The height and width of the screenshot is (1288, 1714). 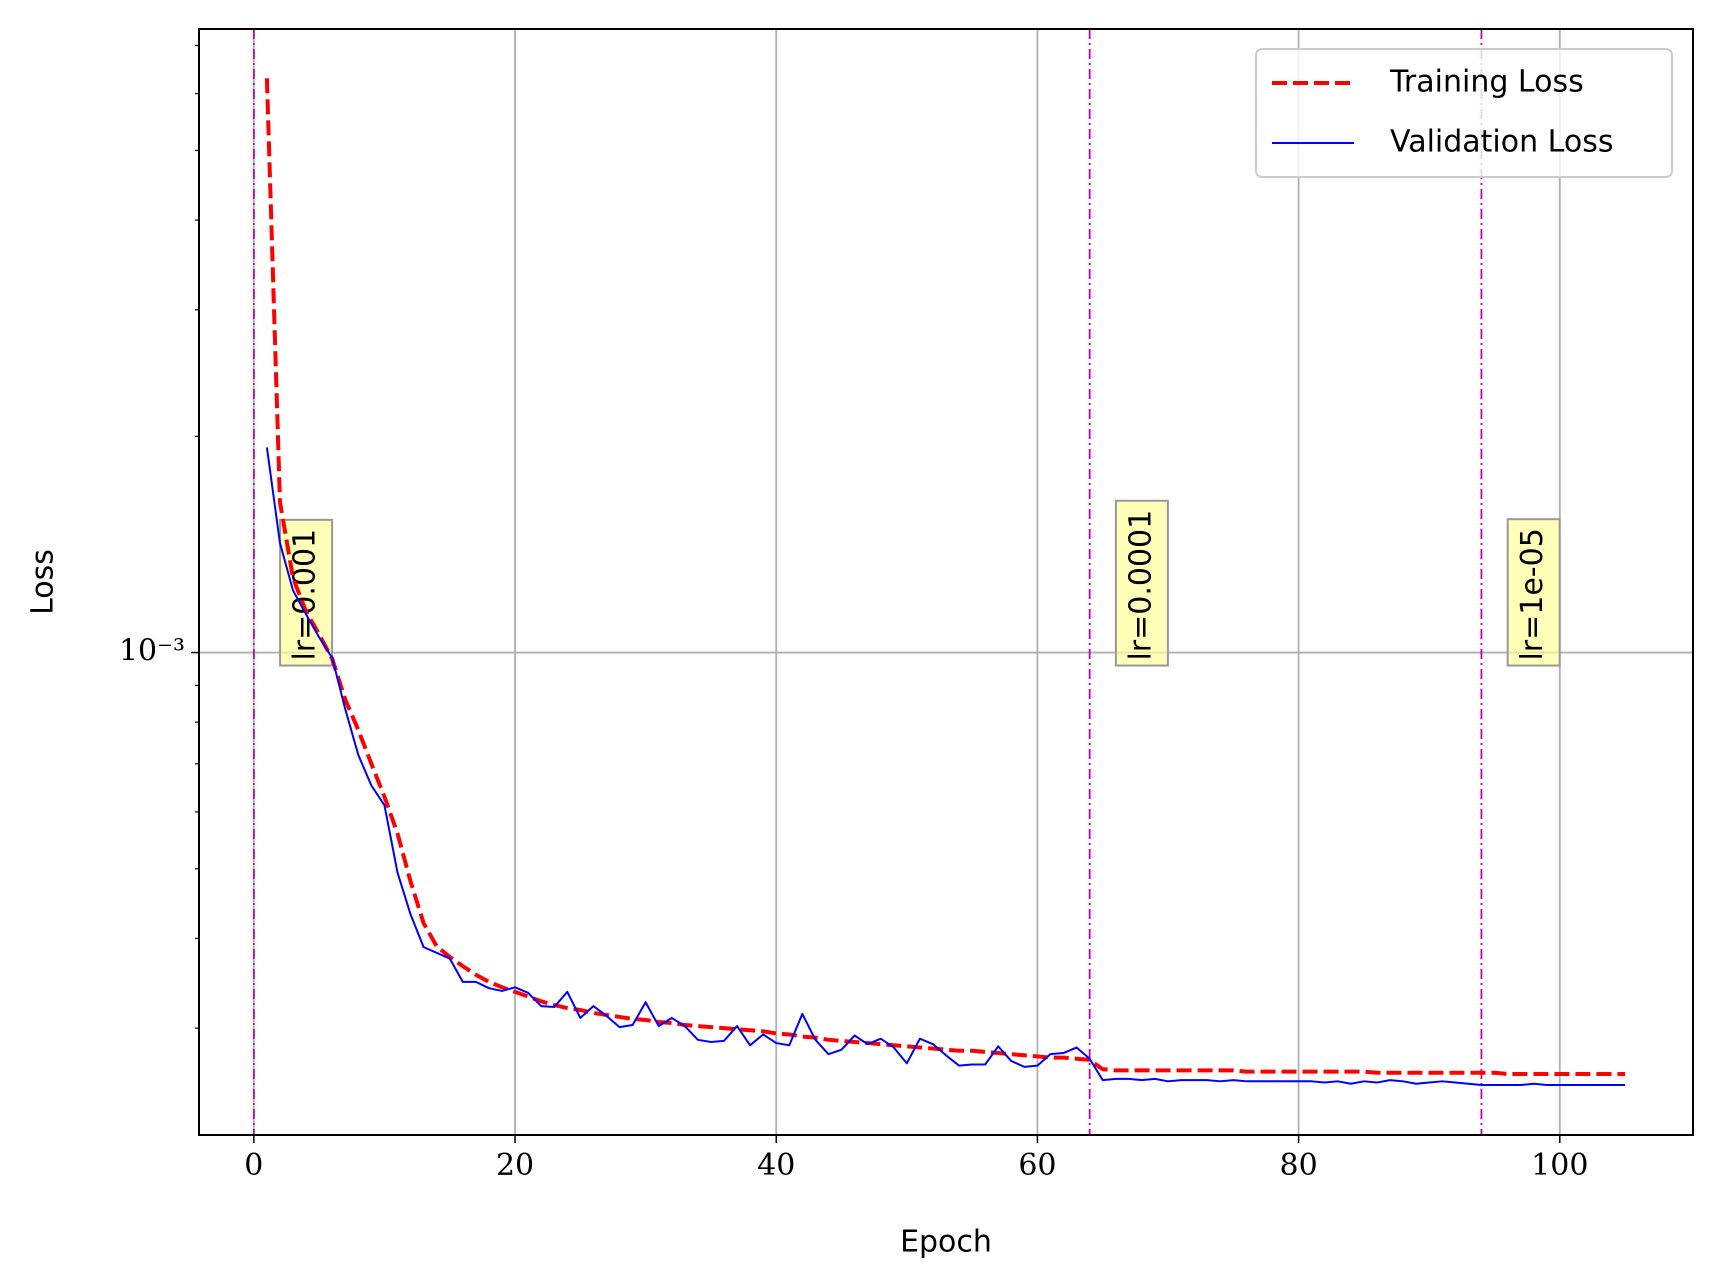 I want to click on x-tick-label: 80, so click(x=1299, y=1165).